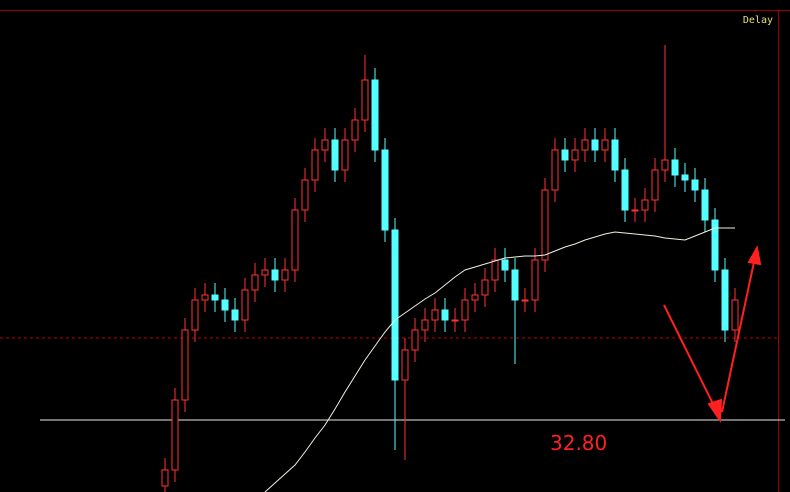 Image resolution: width=790 pixels, height=492 pixels. Describe the element at coordinates (578, 443) in the screenshot. I see `support-label: 32.80` at that location.